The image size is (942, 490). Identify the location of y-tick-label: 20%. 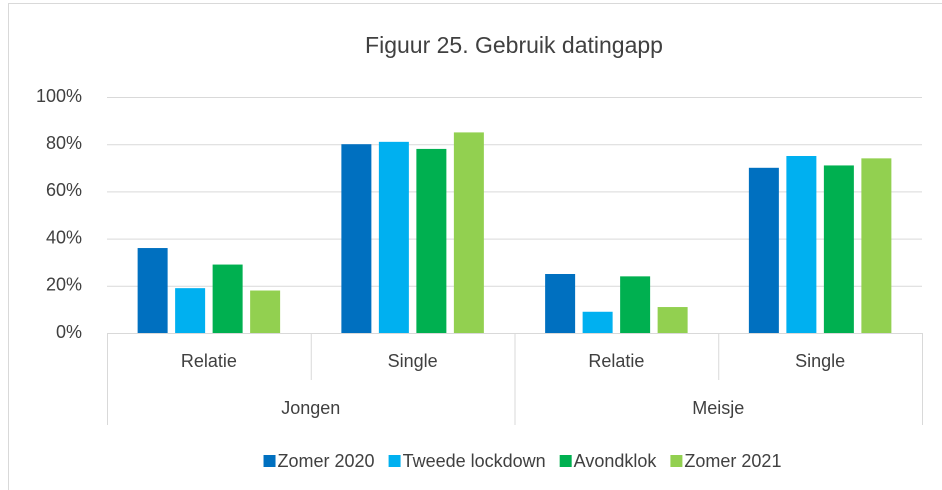
(64, 285).